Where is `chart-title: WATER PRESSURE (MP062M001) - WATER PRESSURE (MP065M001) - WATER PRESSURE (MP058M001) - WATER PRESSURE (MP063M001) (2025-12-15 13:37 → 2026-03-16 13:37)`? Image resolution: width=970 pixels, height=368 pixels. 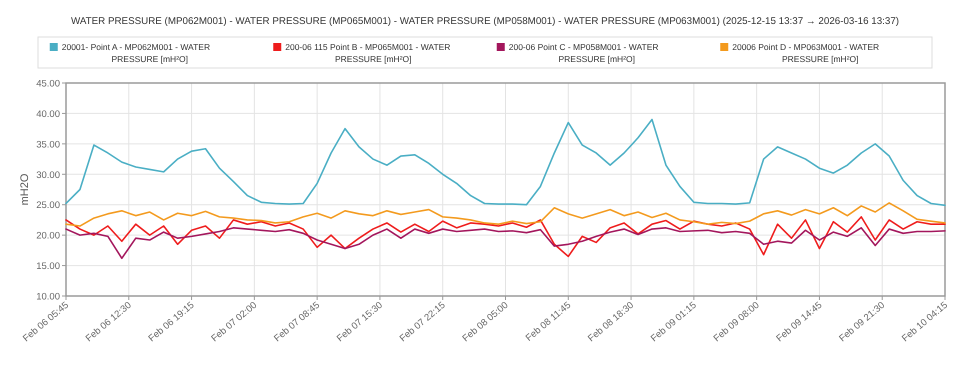
chart-title: WATER PRESSURE (MP062M001) - WATER PRESSURE (MP065M001) - WATER PRESSURE (MP058M001) - WATER PRESSURE (MP063M001) (2025-12-15 13:37 → 2026-03-16 13:37) is located at coordinates (485, 21).